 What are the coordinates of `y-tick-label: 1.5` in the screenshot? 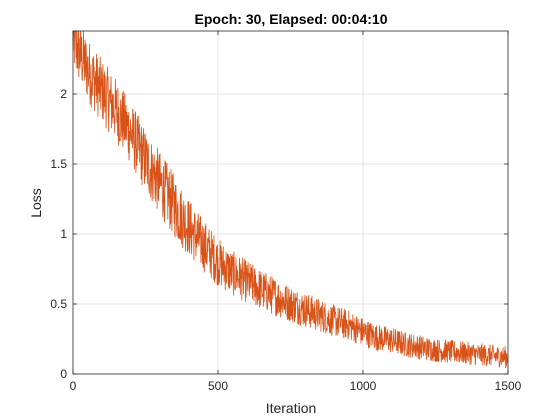 It's located at (58, 164).